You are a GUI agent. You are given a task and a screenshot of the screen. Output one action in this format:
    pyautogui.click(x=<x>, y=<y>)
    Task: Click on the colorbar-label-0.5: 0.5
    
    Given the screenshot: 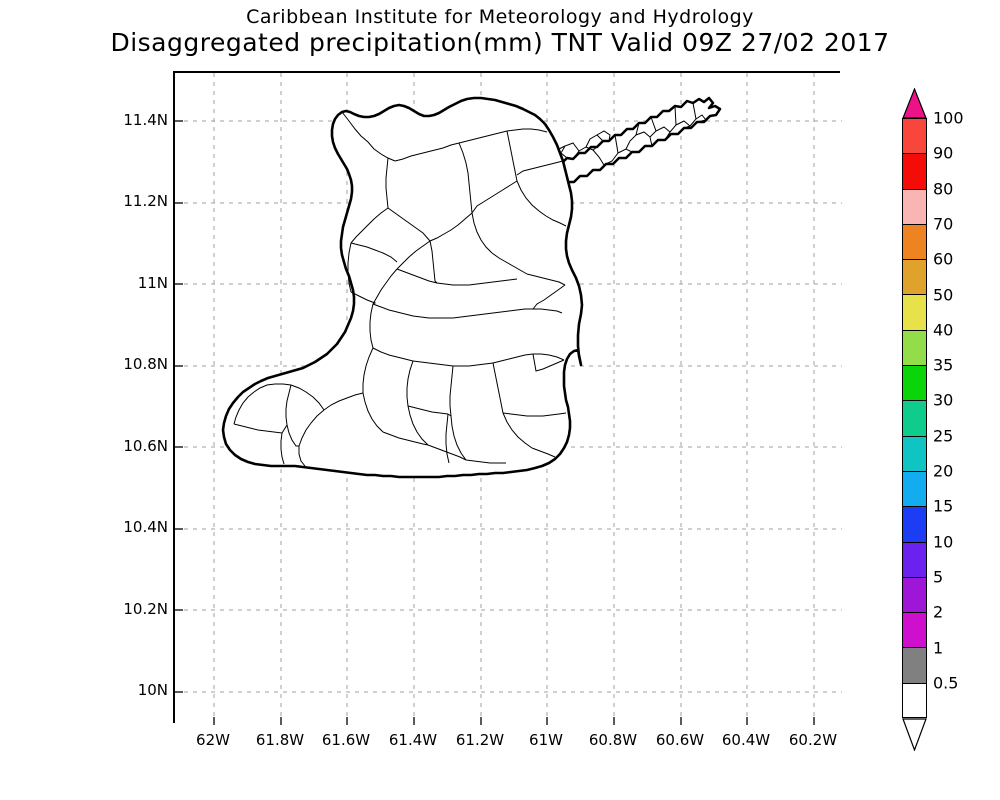 What is the action you would take?
    pyautogui.click(x=946, y=683)
    